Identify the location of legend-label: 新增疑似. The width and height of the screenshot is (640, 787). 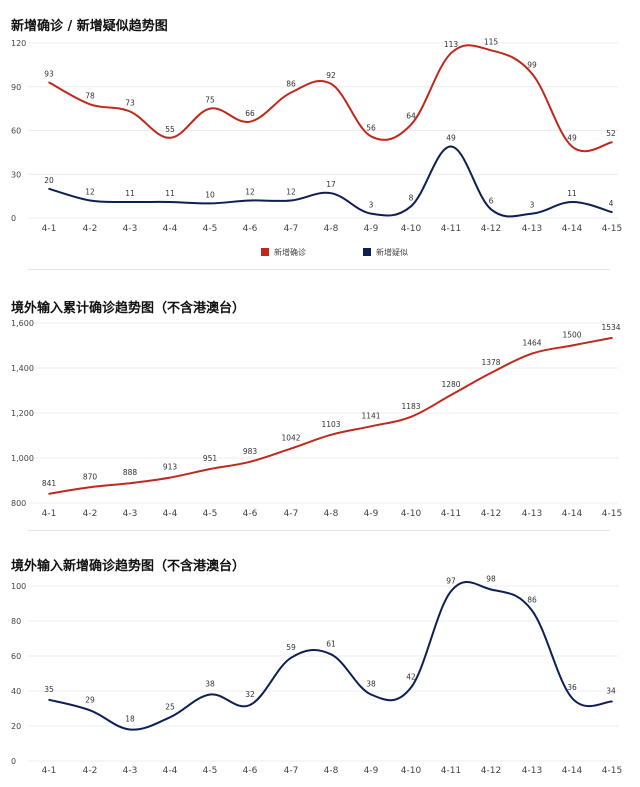
(392, 252).